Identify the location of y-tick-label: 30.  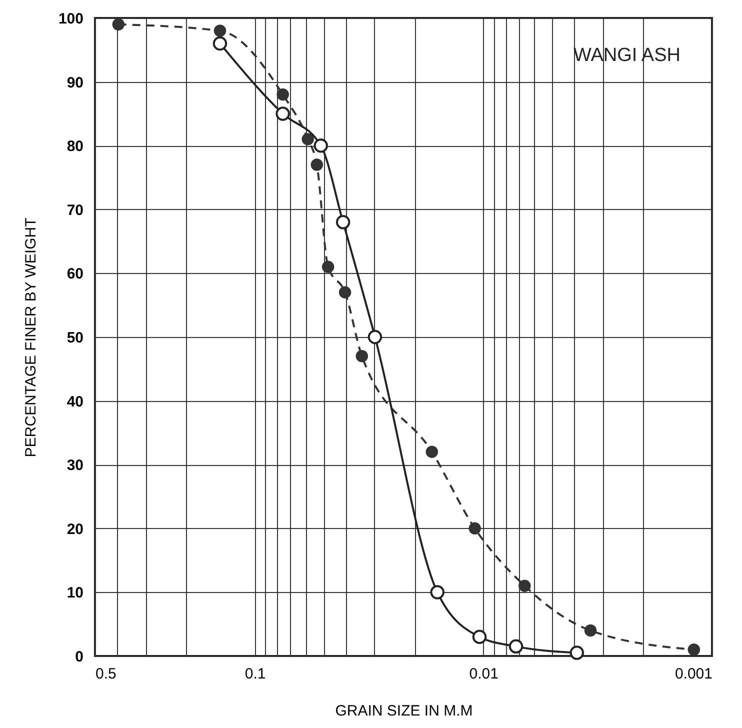
(75, 465).